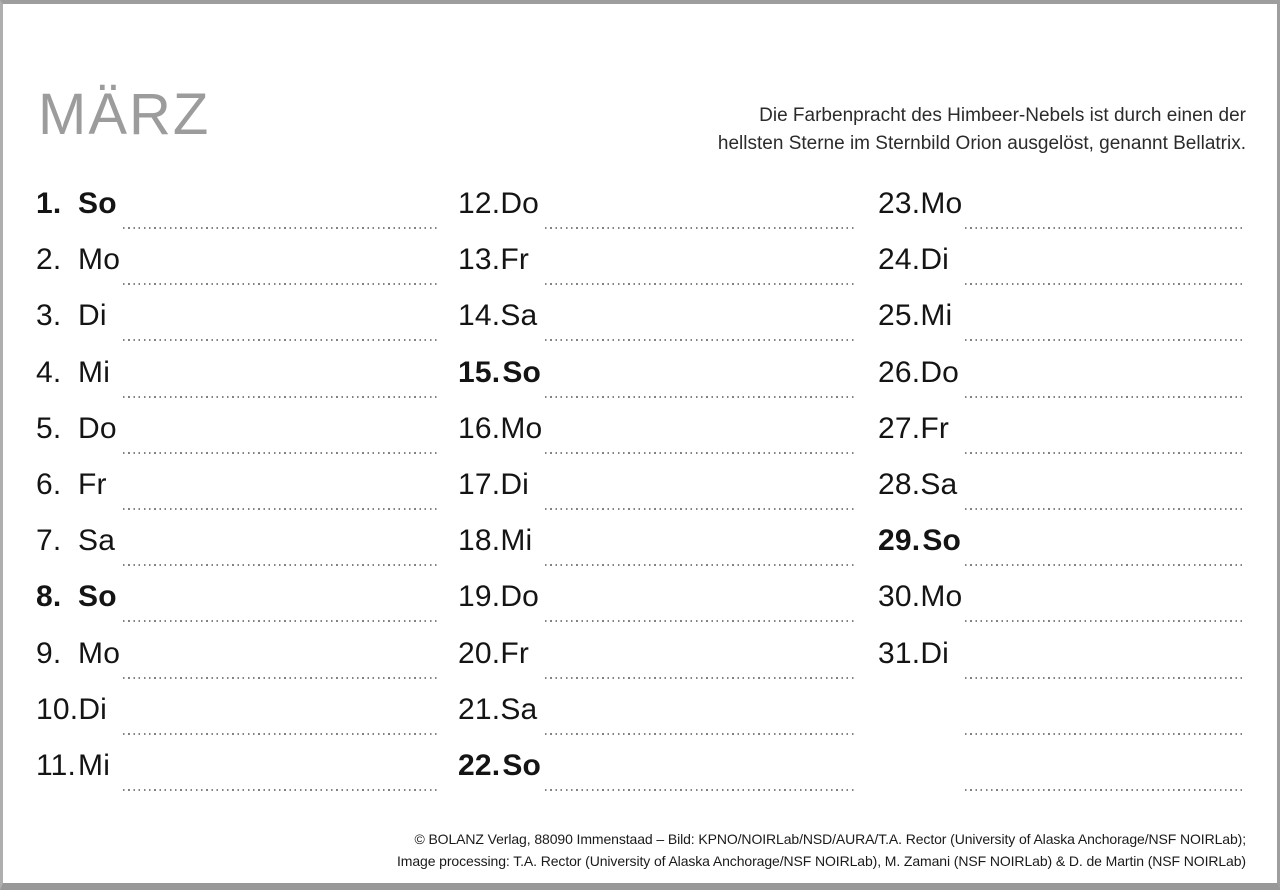  Describe the element at coordinates (899, 541) in the screenshot. I see `day-number: 29.` at that location.